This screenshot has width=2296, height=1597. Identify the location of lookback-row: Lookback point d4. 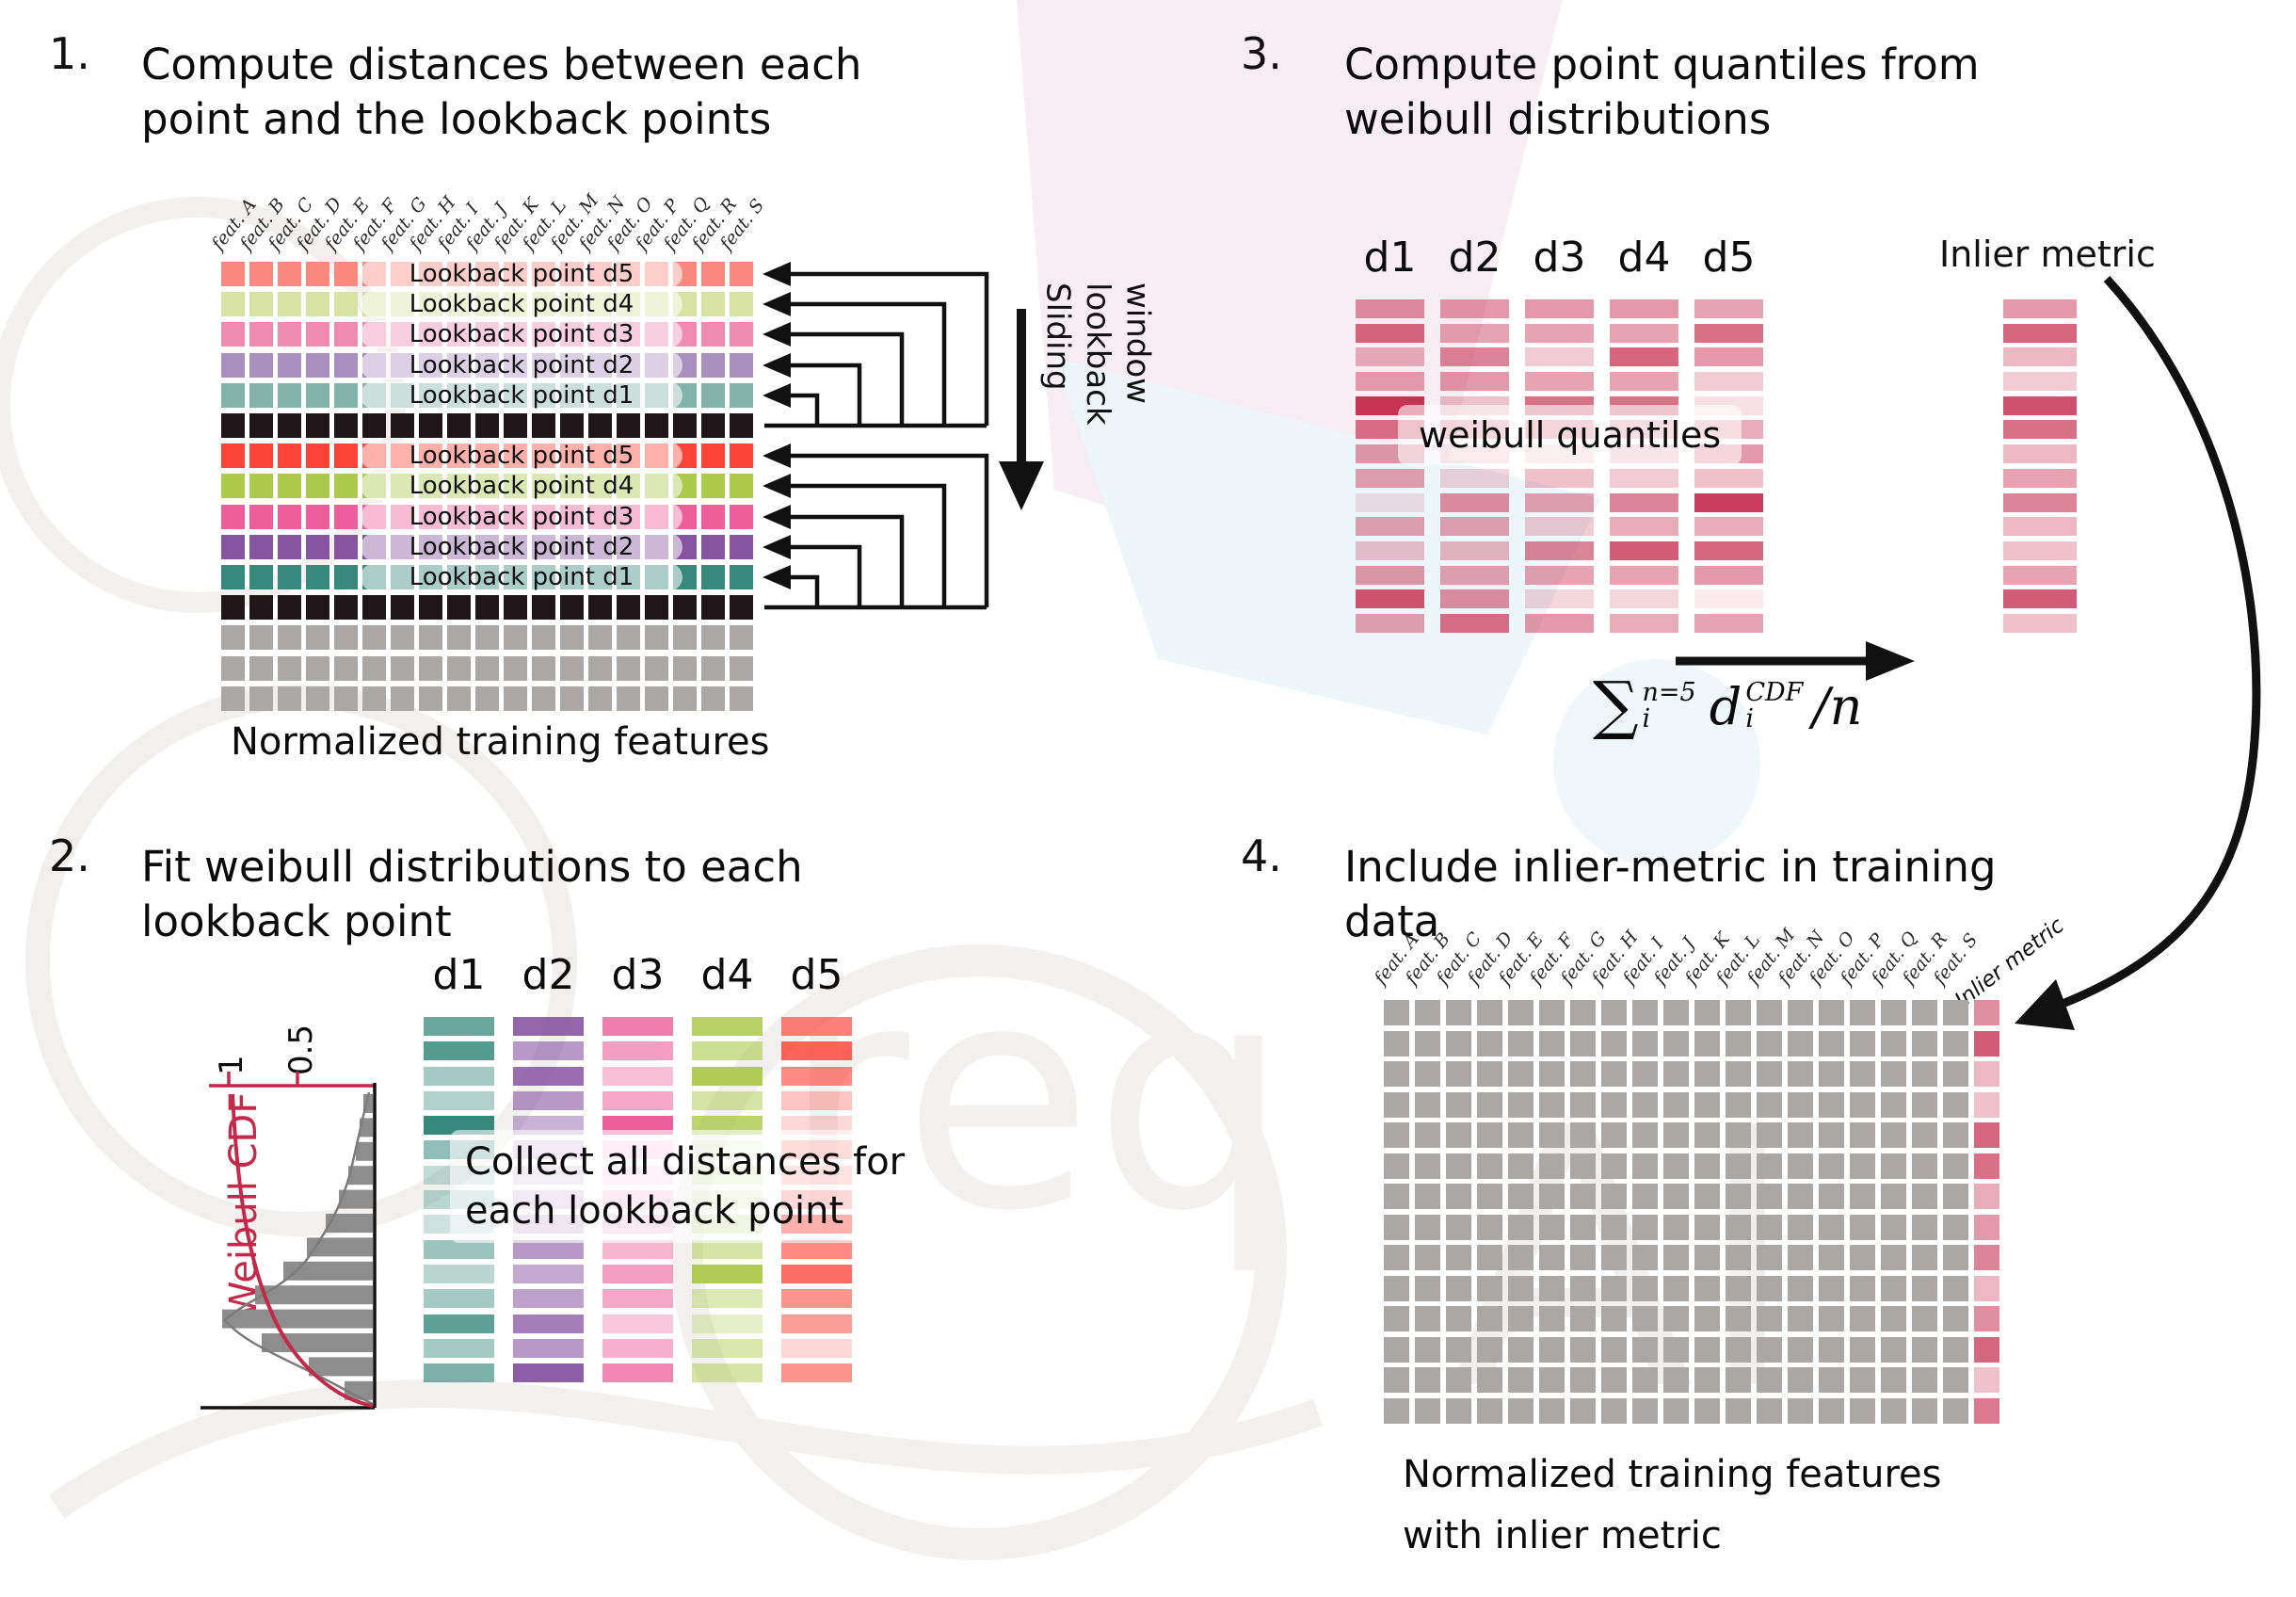
(503, 304).